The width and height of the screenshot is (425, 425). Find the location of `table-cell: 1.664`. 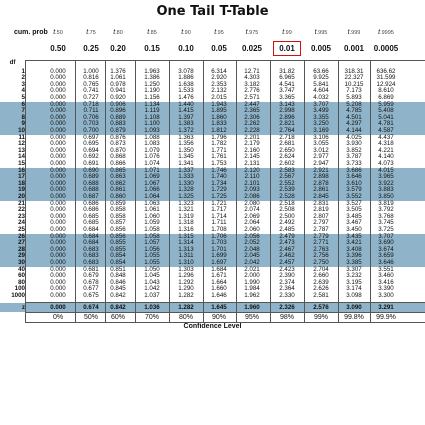

table-cell: 1.664 is located at coordinates (219, 282).